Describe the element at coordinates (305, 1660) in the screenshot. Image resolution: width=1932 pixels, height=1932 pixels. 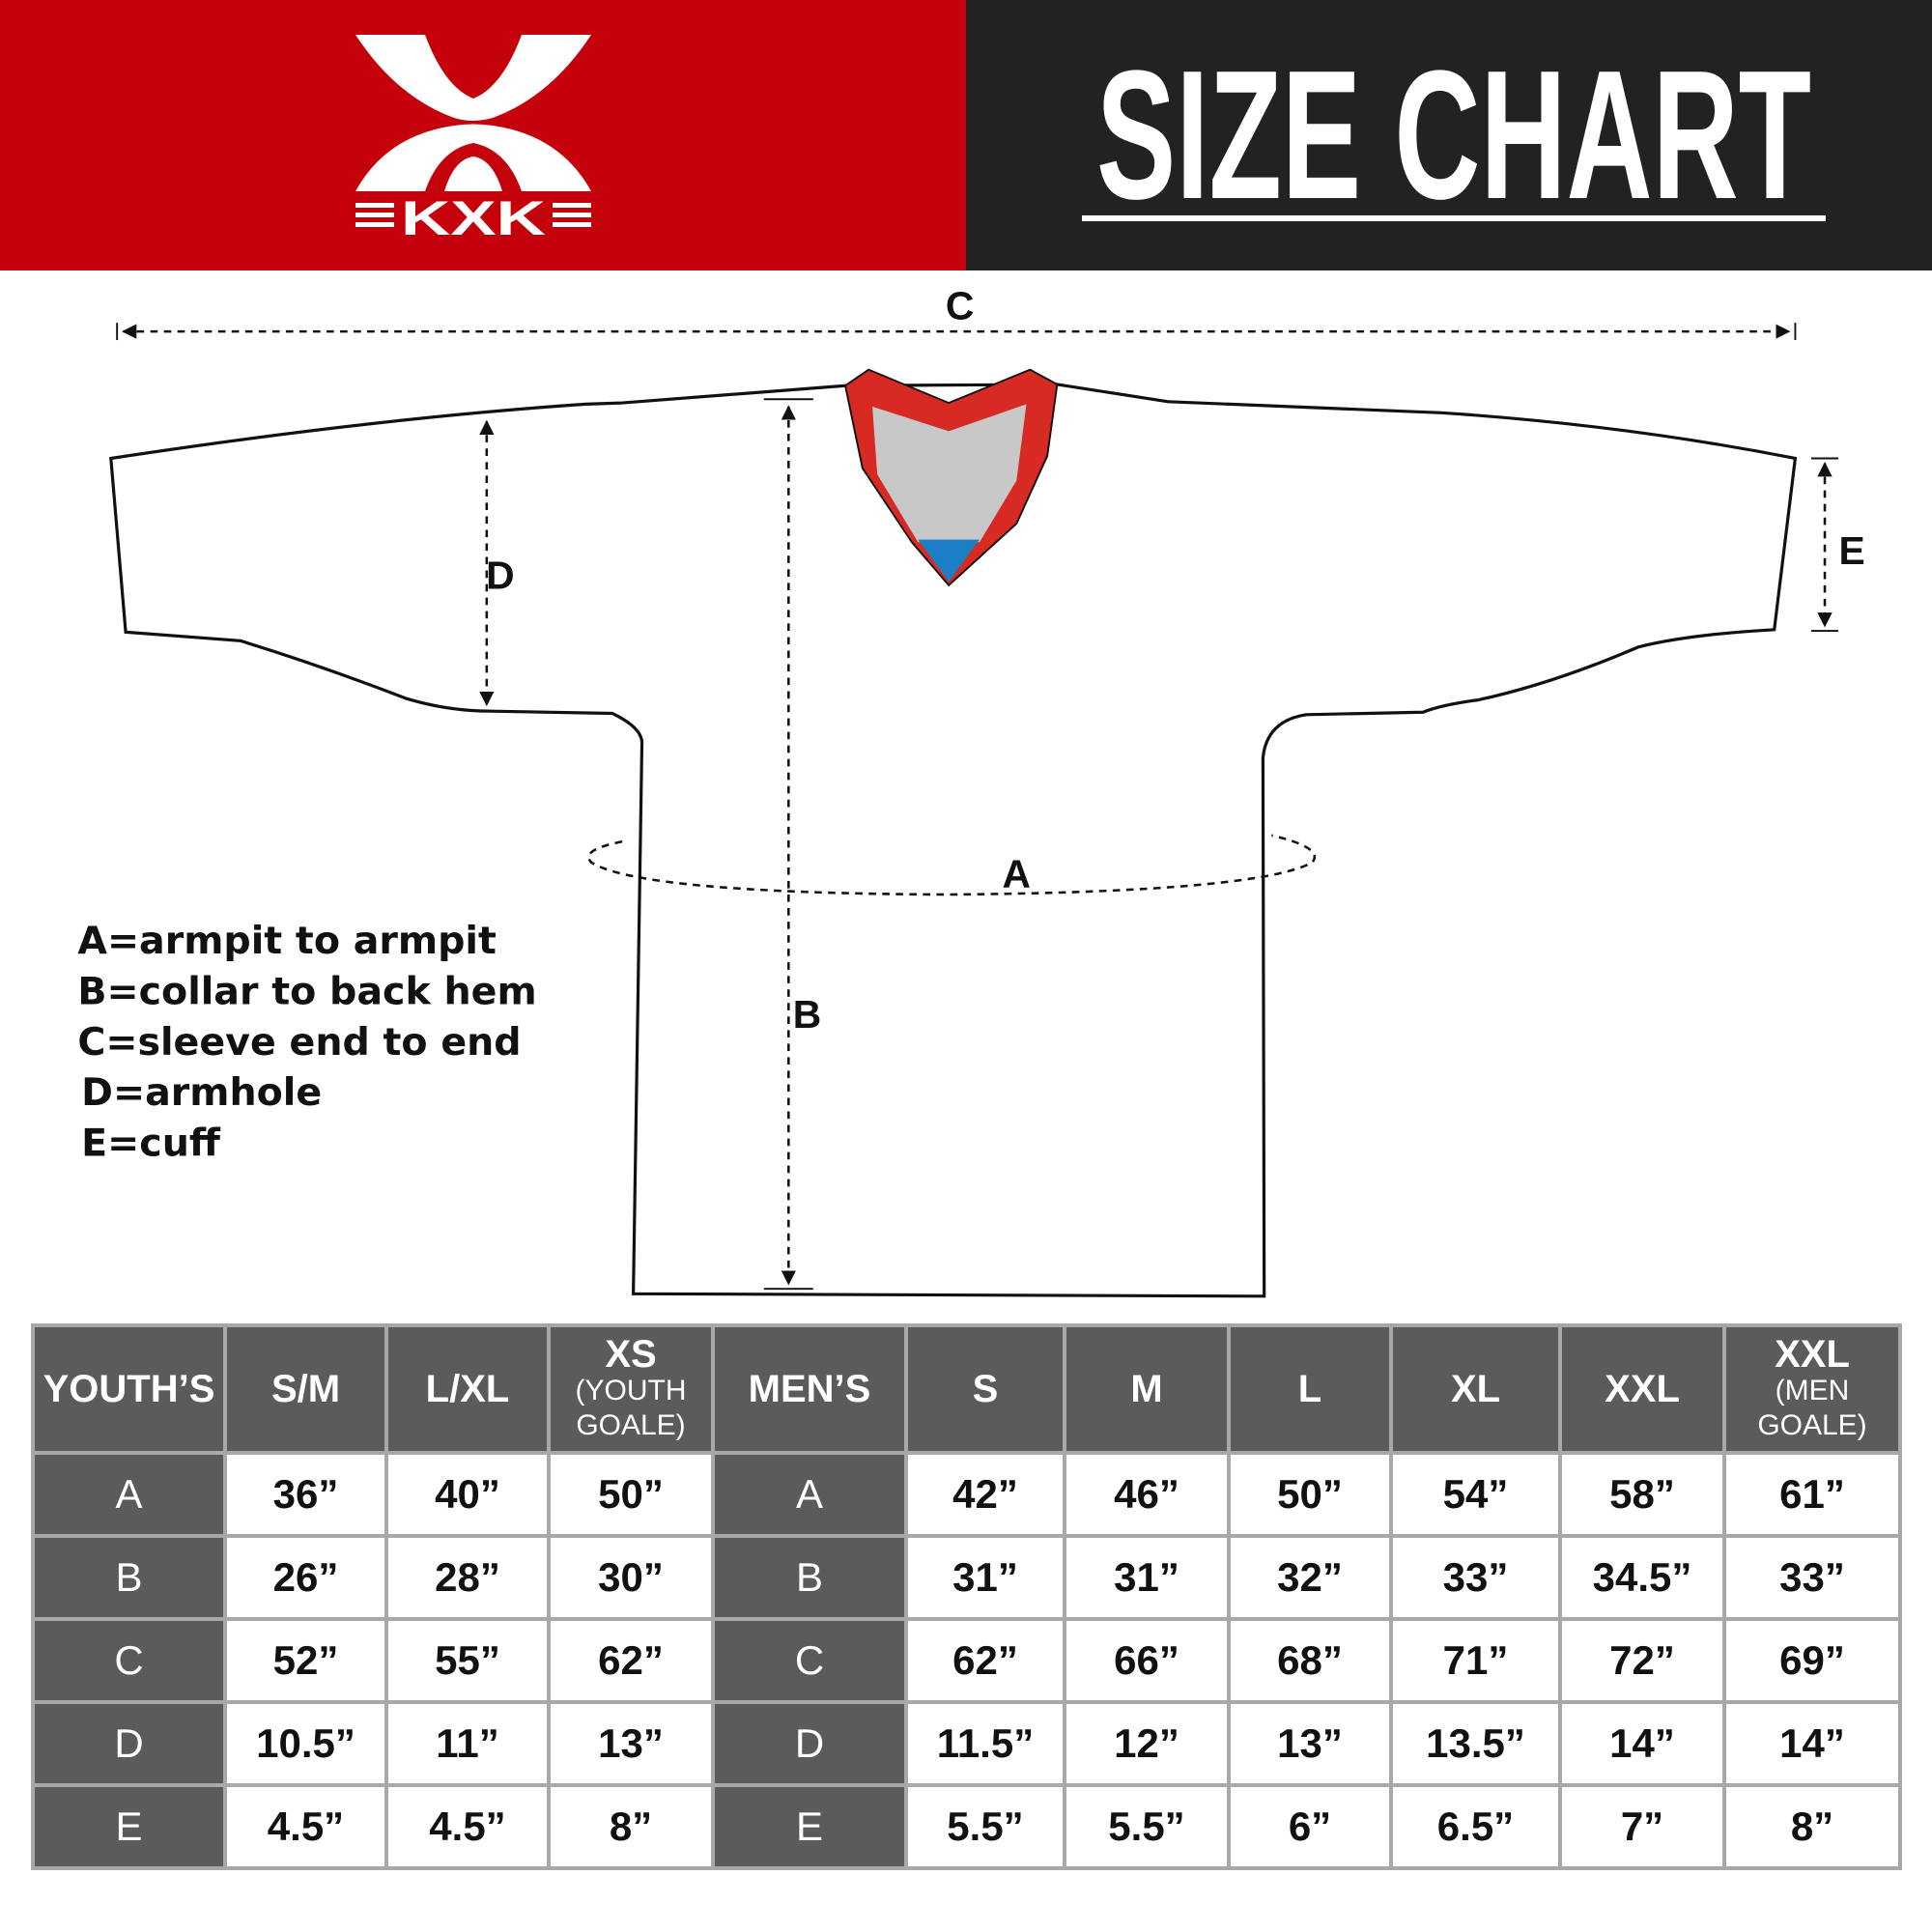
I see `measurement-value: 52”` at that location.